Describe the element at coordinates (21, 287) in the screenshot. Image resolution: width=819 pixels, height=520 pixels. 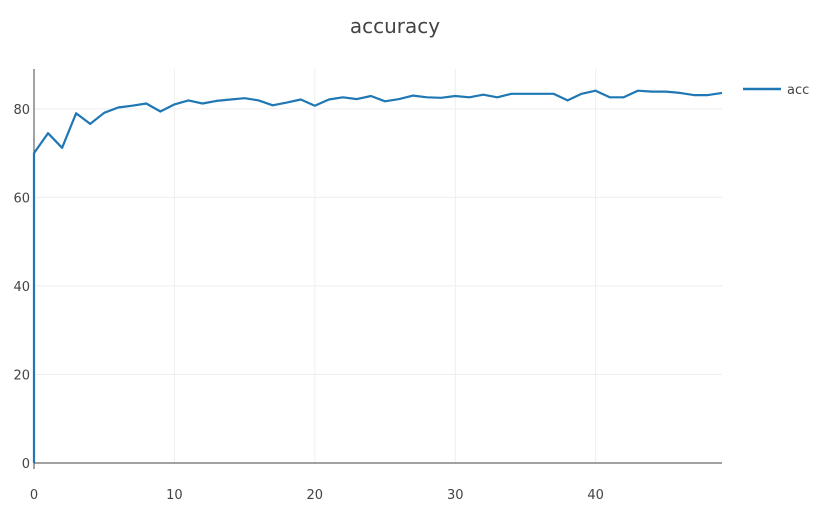
I see `y-tick-label: 40` at that location.